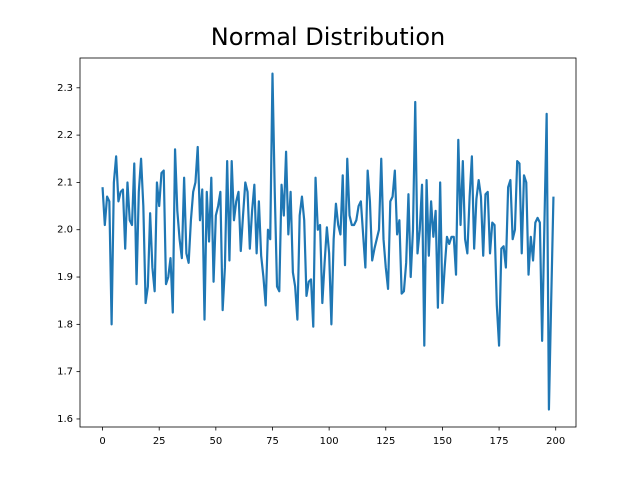  Describe the element at coordinates (499, 441) in the screenshot. I see `x-tick-label: 175` at that location.